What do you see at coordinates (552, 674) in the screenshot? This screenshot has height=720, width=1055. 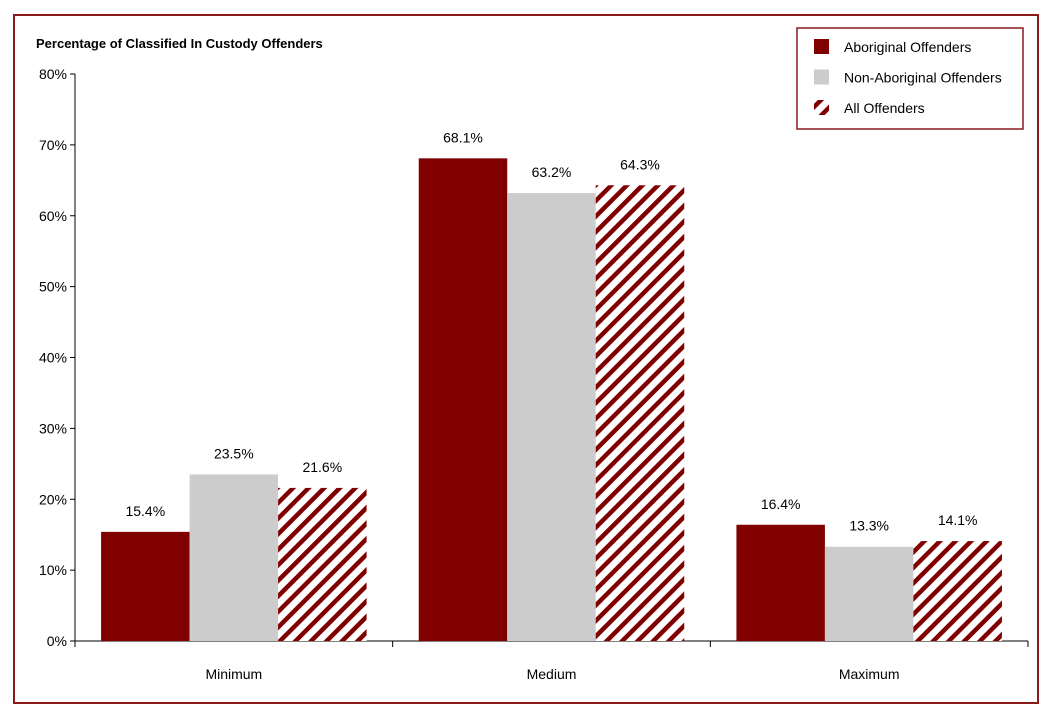 I see `x-tick-label: Medium` at bounding box center [552, 674].